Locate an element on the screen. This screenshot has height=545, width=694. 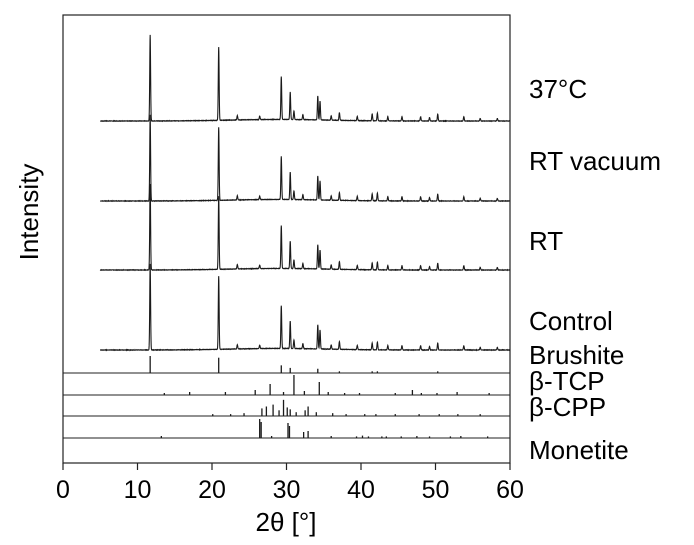
series-label-37-c: 37°C is located at coordinates (558, 89).